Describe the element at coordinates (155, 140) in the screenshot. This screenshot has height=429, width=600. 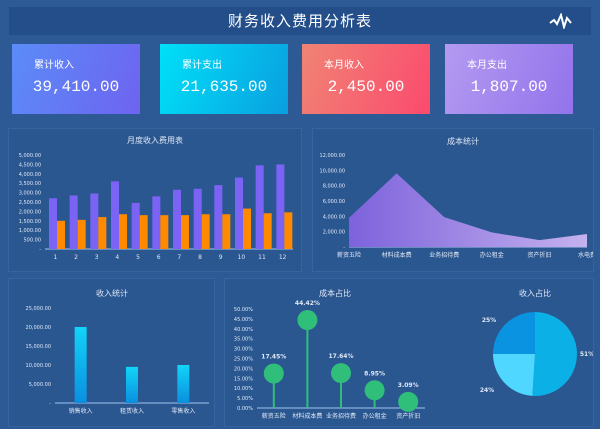
I see `chart-title: 月度收入费用表` at that location.